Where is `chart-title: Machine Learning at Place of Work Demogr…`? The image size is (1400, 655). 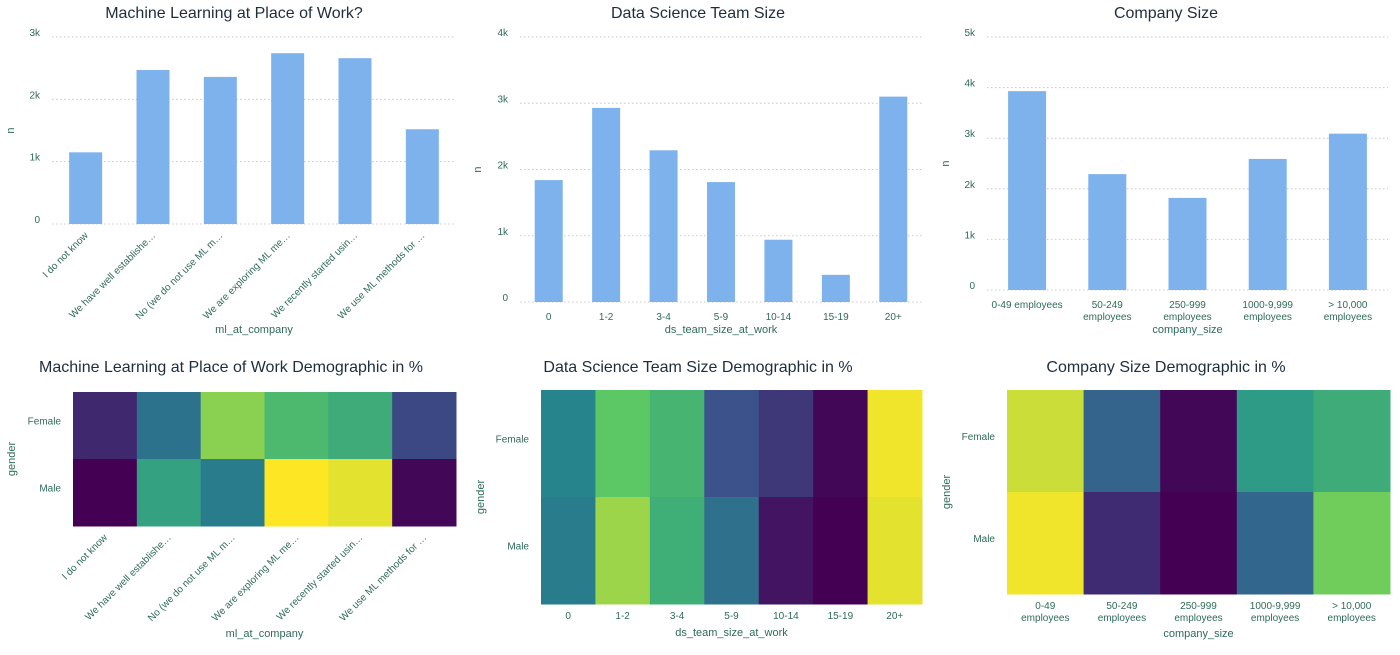
chart-title: Machine Learning at Place of Work Demogr… is located at coordinates (231, 367).